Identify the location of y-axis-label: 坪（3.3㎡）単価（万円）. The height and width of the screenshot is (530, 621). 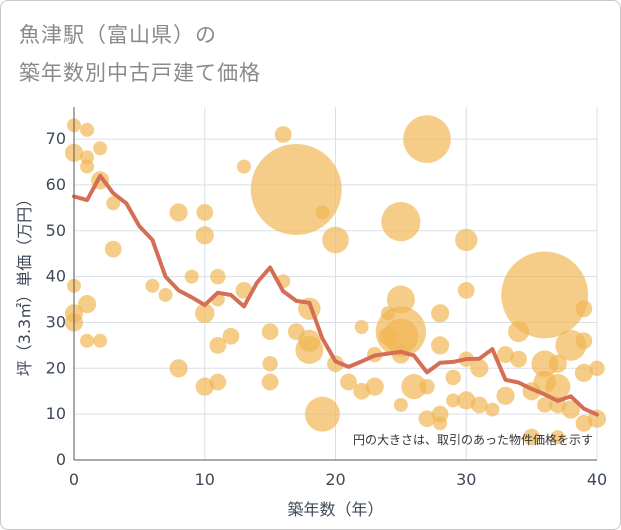
(24, 283).